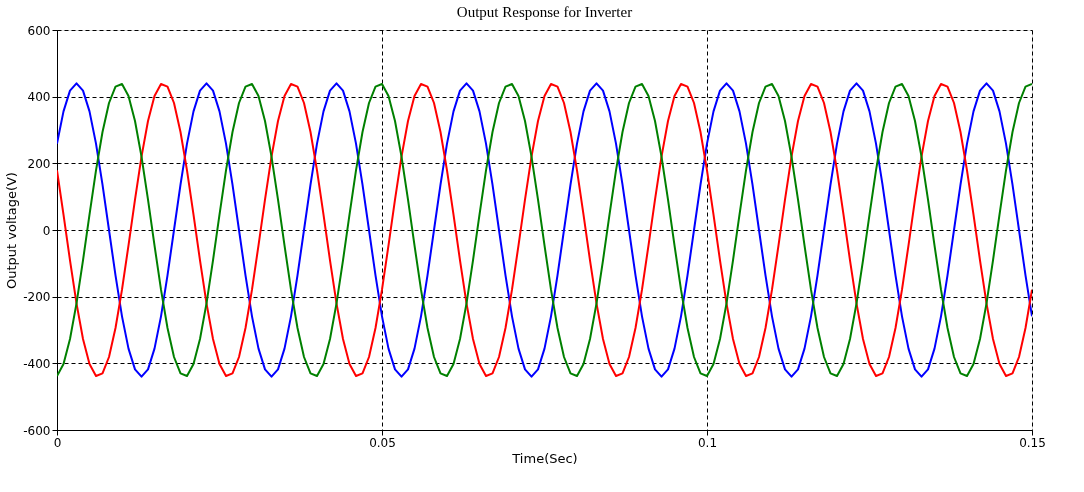 This screenshot has width=1084, height=492. I want to click on y-tick-label: -400, so click(37, 363).